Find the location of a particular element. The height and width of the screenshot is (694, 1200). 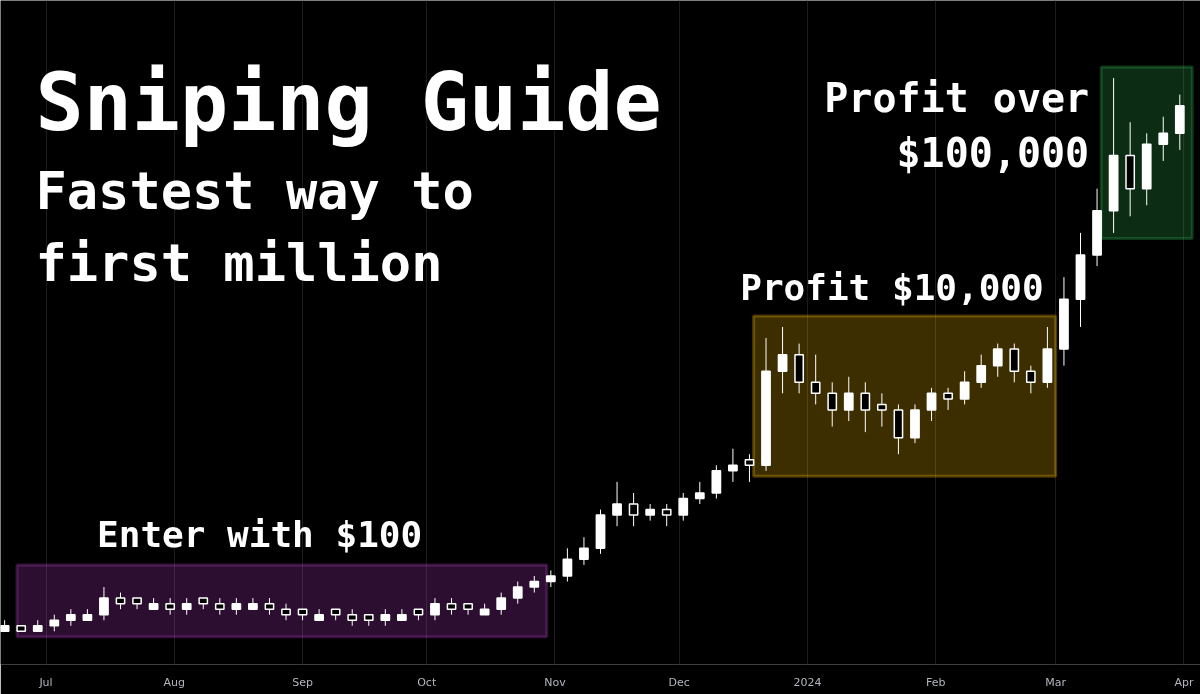

x-tick-label: Jul is located at coordinates (45, 682).